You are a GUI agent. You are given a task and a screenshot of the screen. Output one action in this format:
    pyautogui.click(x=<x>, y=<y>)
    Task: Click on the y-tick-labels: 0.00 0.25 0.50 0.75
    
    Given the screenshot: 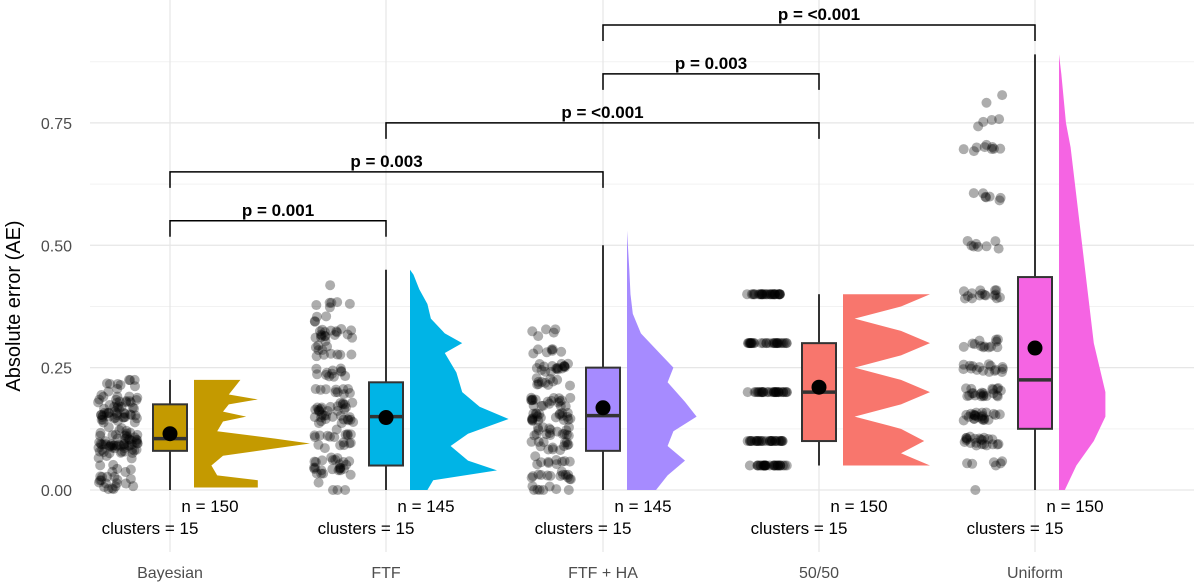 What is the action you would take?
    pyautogui.click(x=56, y=308)
    